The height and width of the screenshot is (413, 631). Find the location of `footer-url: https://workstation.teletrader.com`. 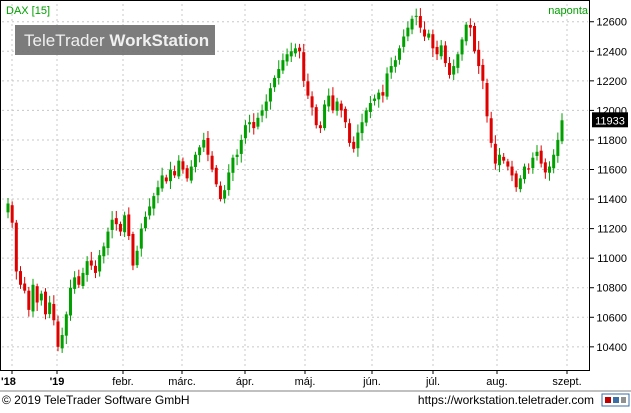

footer-url: https://workstation.teletrader.com is located at coordinates (506, 400).